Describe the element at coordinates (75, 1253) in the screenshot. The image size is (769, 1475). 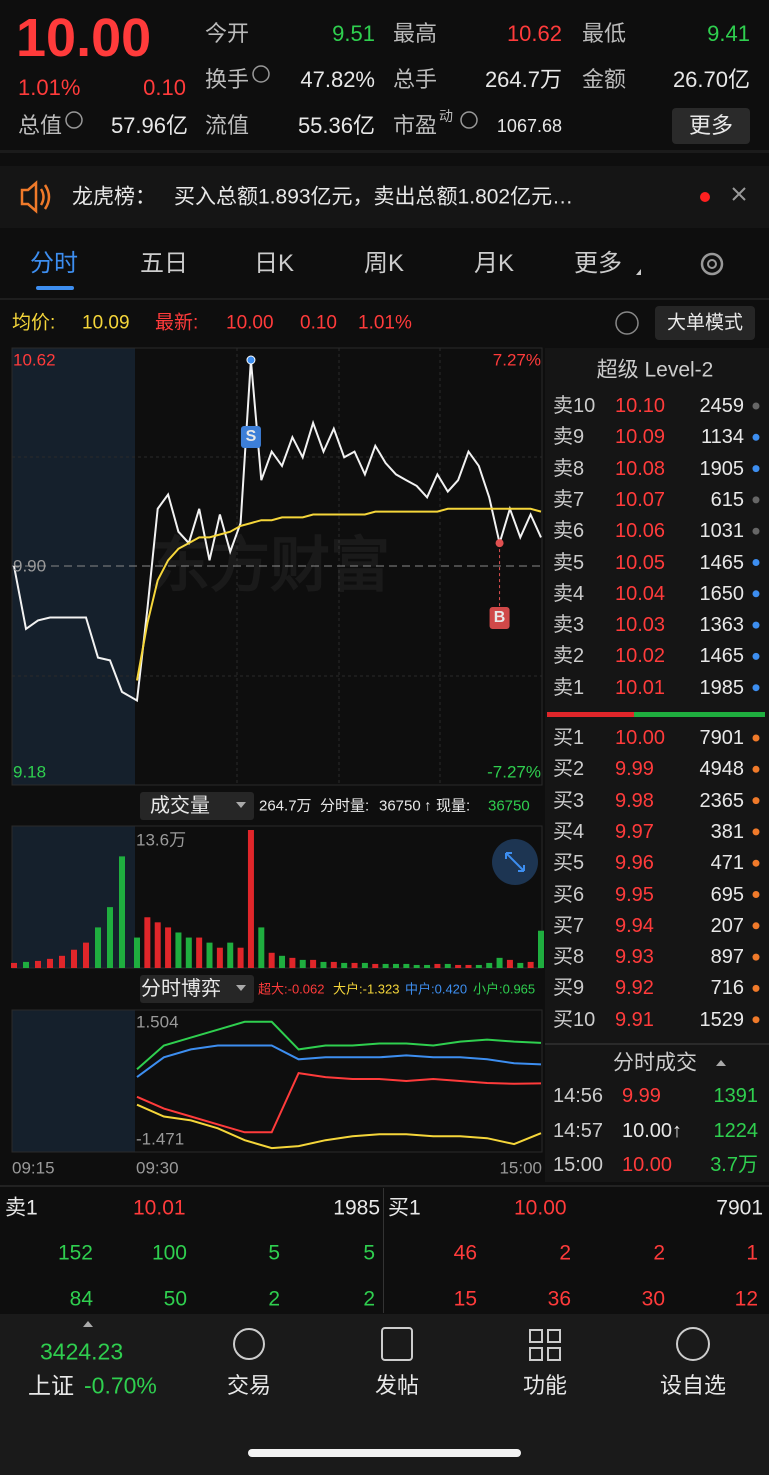
I see `queue-order: 152` at that location.